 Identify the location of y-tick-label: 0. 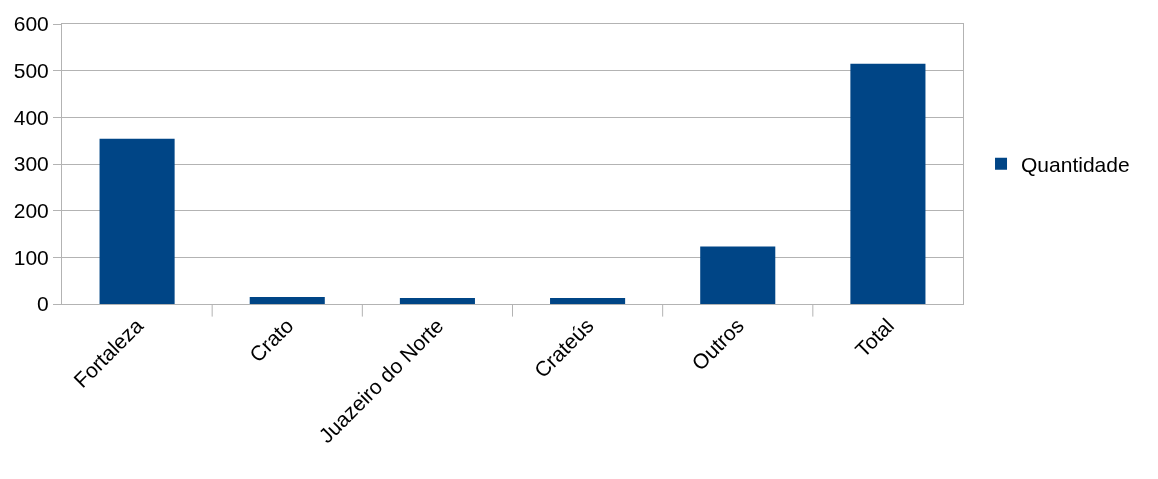
(43, 304).